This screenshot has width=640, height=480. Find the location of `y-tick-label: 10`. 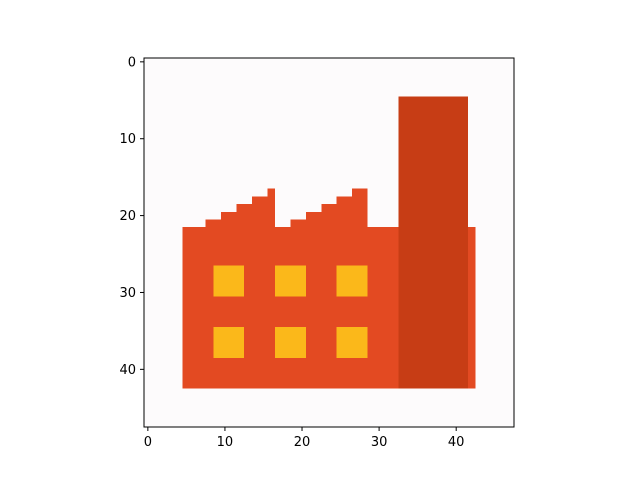

y-tick-label: 10 is located at coordinates (127, 139).